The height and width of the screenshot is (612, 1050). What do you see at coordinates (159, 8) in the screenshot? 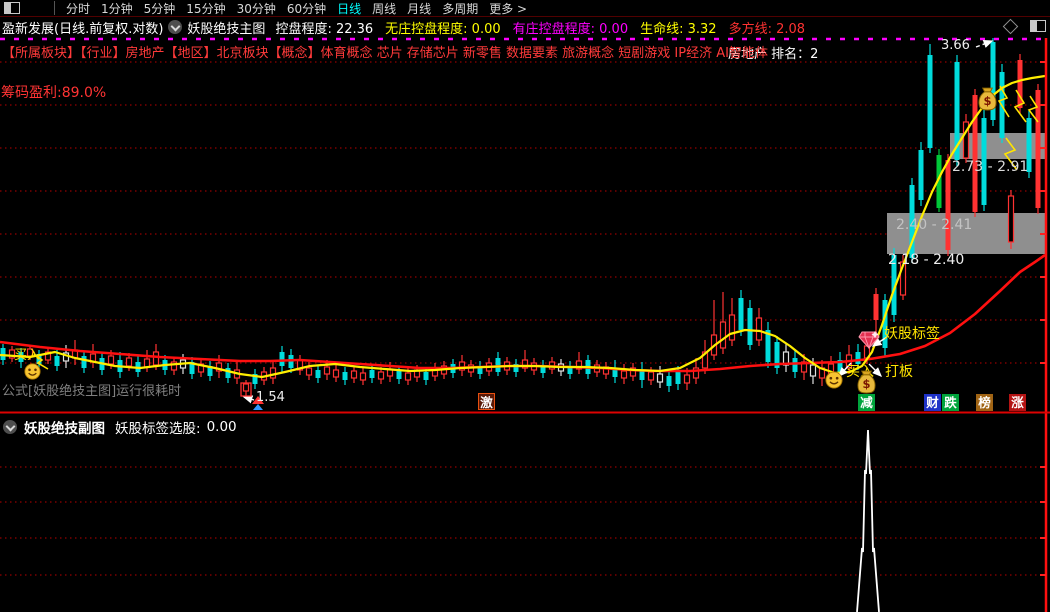
I see `period-tab-2: 5分钟` at bounding box center [159, 8].